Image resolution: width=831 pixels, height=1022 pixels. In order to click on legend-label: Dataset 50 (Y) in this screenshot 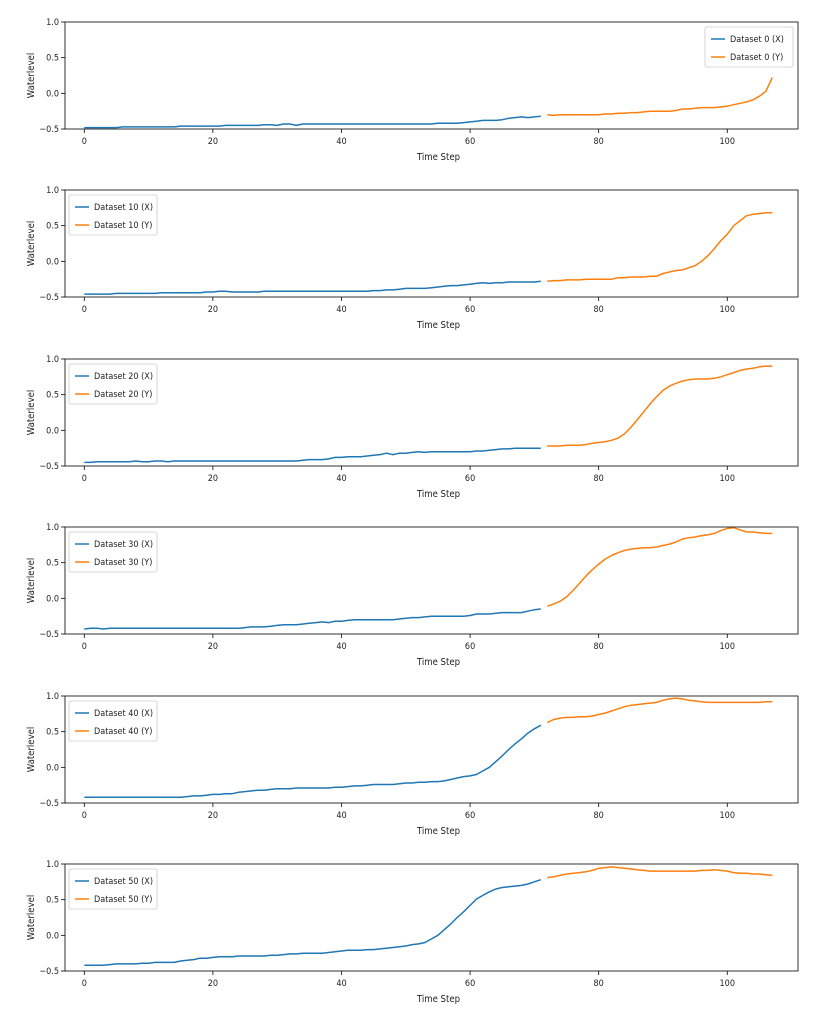, I will do `click(123, 900)`.